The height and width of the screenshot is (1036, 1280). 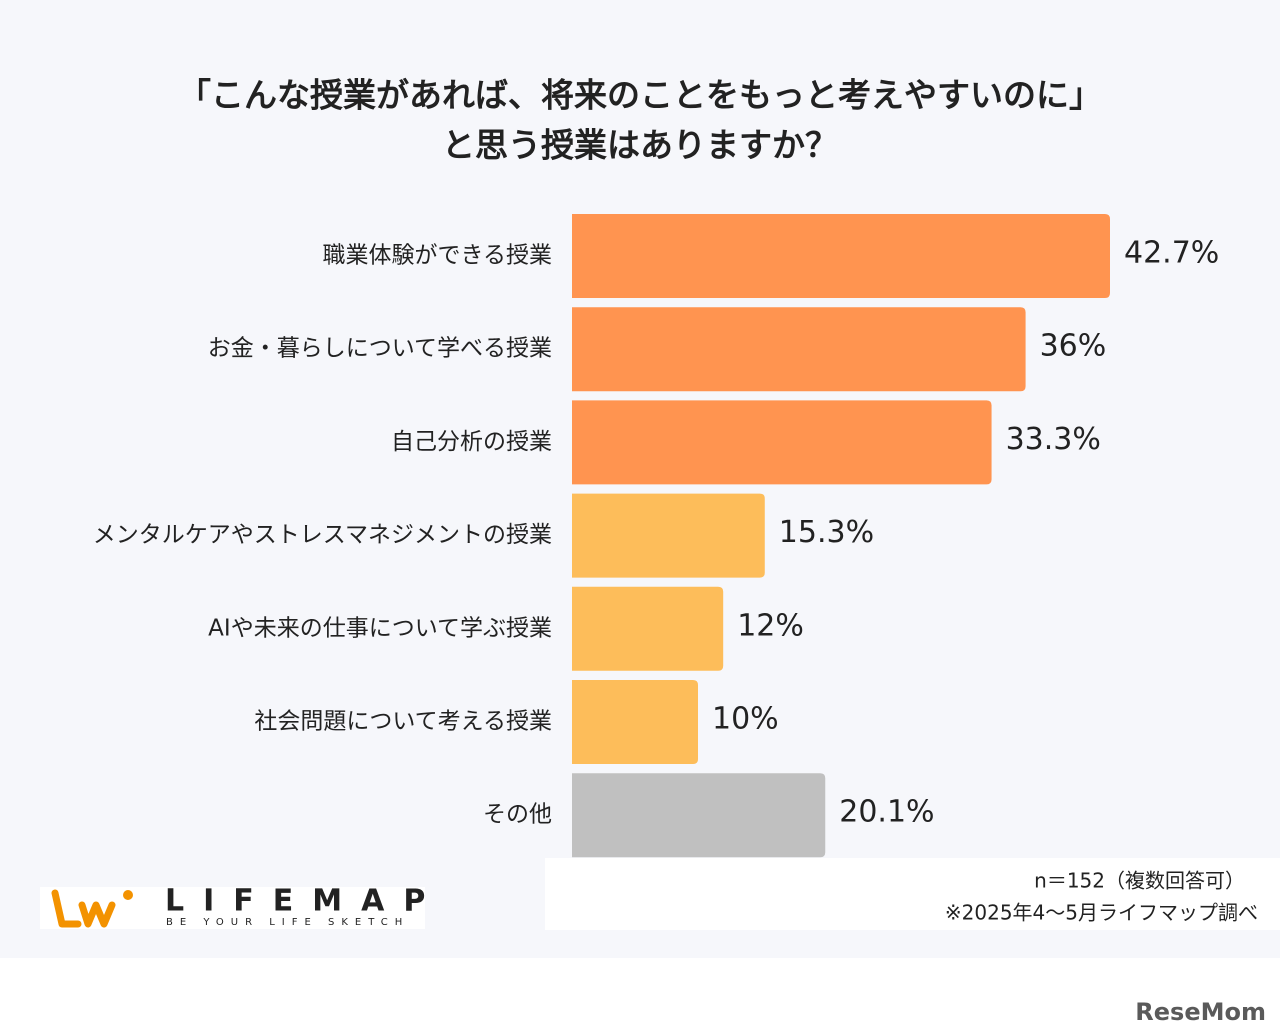 What do you see at coordinates (770, 625) in the screenshot?
I see `value-label: 12%` at bounding box center [770, 625].